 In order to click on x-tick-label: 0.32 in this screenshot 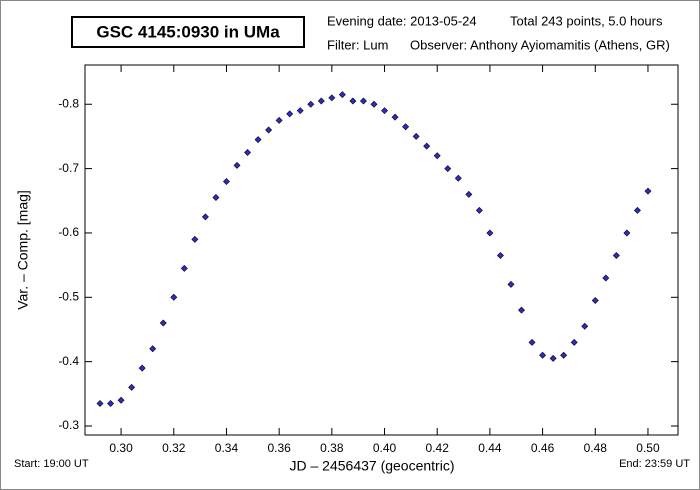, I will do `click(174, 448)`.